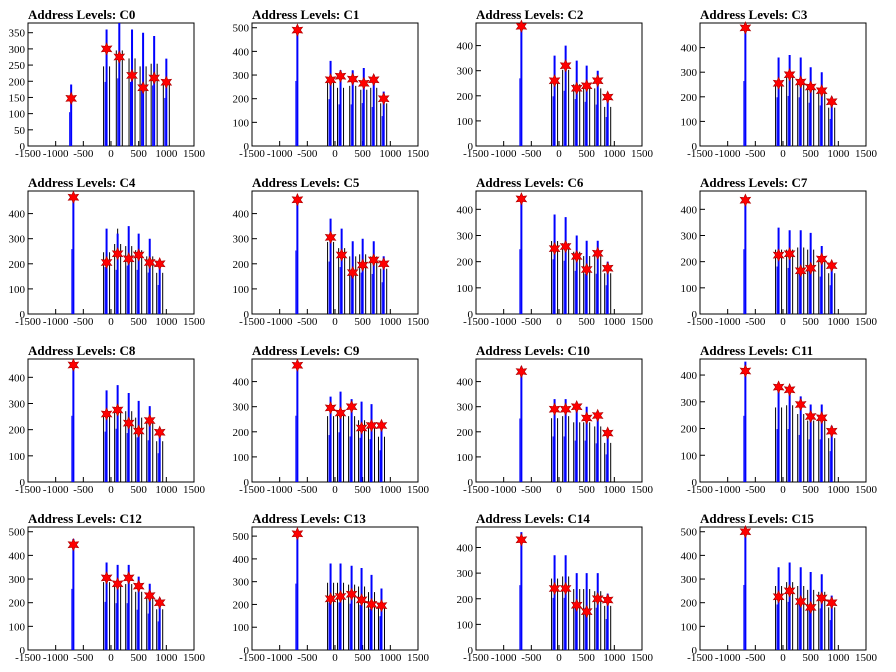 The height and width of the screenshot is (672, 896). Describe the element at coordinates (82, 350) in the screenshot. I see `panel-title: Address Levels: C8` at that location.